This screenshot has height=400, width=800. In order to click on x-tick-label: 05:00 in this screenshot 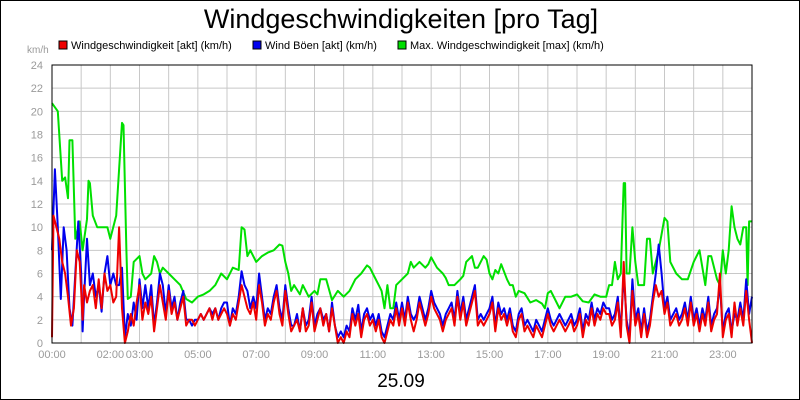, I will do `click(198, 355)`.